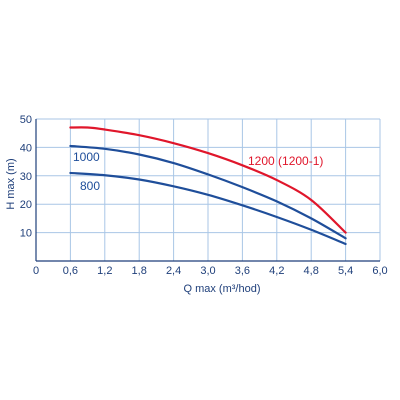 The width and height of the screenshot is (400, 400). What do you see at coordinates (139, 271) in the screenshot?
I see `x-tick-label: 1,8` at bounding box center [139, 271].